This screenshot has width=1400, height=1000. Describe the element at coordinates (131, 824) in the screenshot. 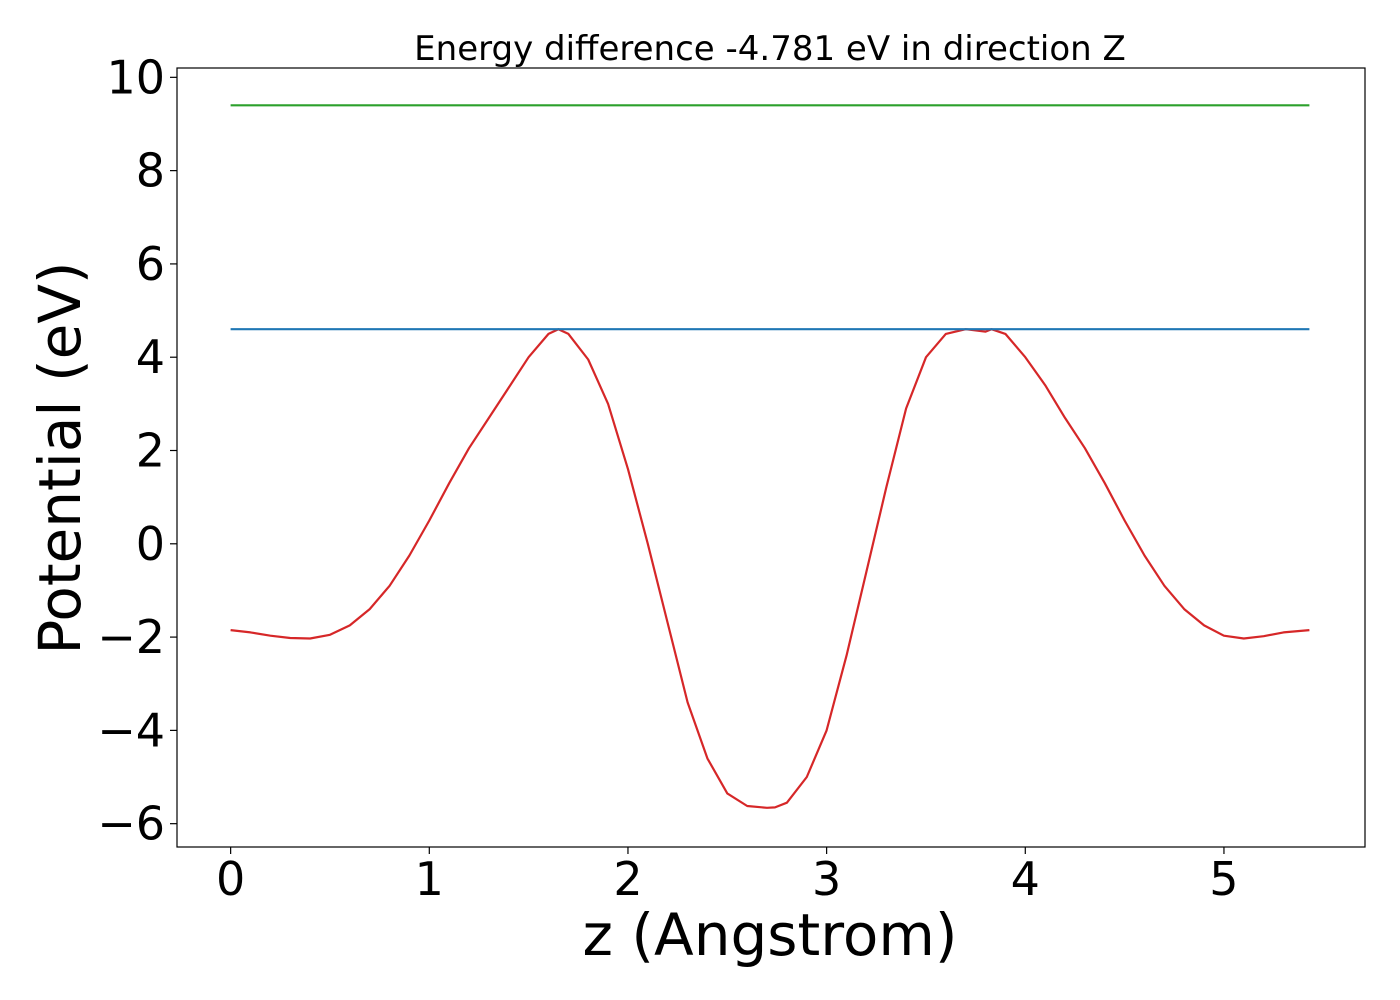

I see `y-tick-label: −6` at that location.